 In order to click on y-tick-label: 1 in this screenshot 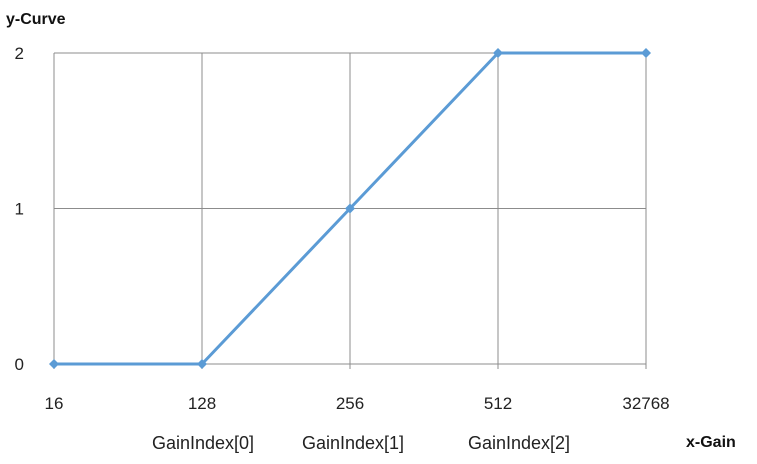, I will do `click(19, 209)`.